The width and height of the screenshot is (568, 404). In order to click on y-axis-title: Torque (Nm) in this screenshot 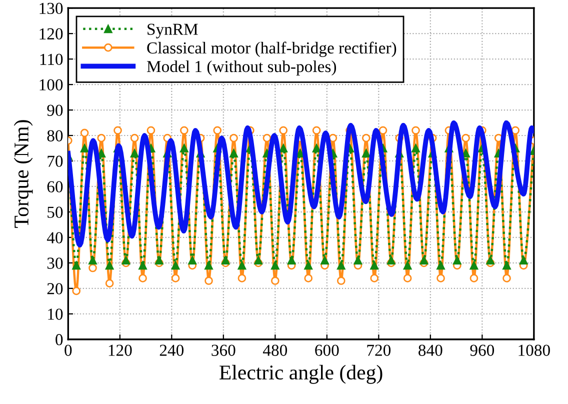, I will do `click(23, 174)`.